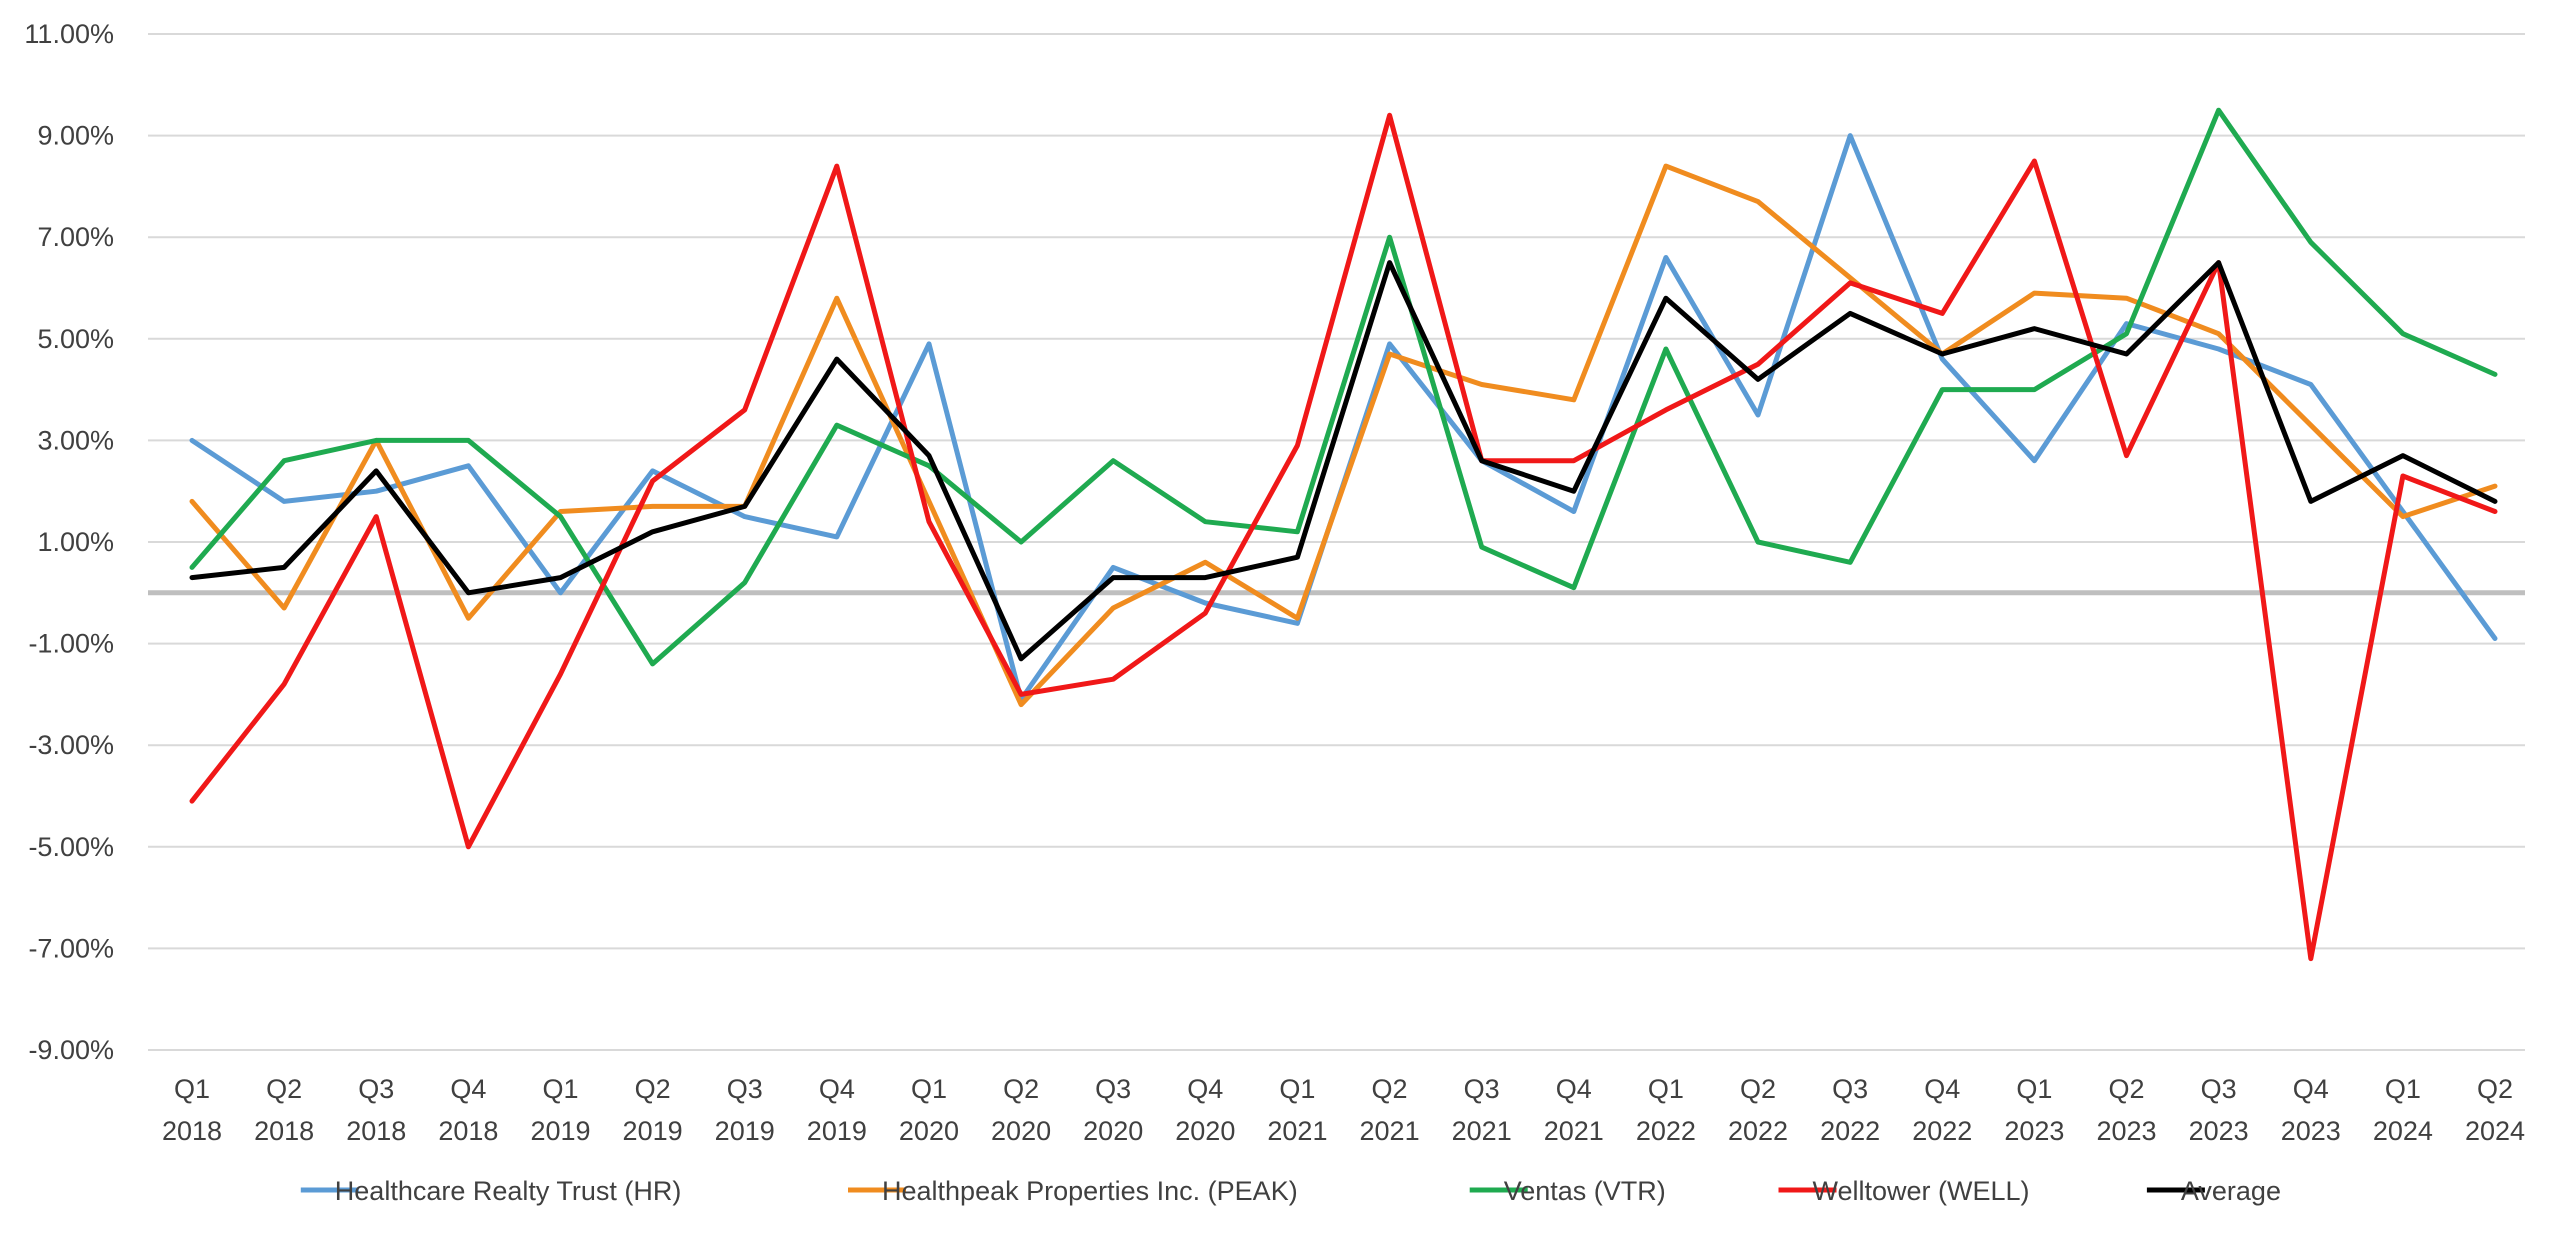  I want to click on legend-label: Welltower (WELL), so click(1921, 1191).